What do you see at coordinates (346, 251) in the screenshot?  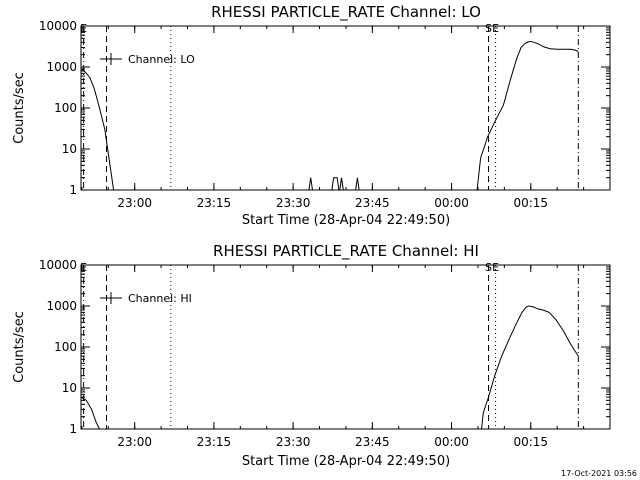 I see `chart-title: RHESSI PARTICLE_RATE Channel: HI` at bounding box center [346, 251].